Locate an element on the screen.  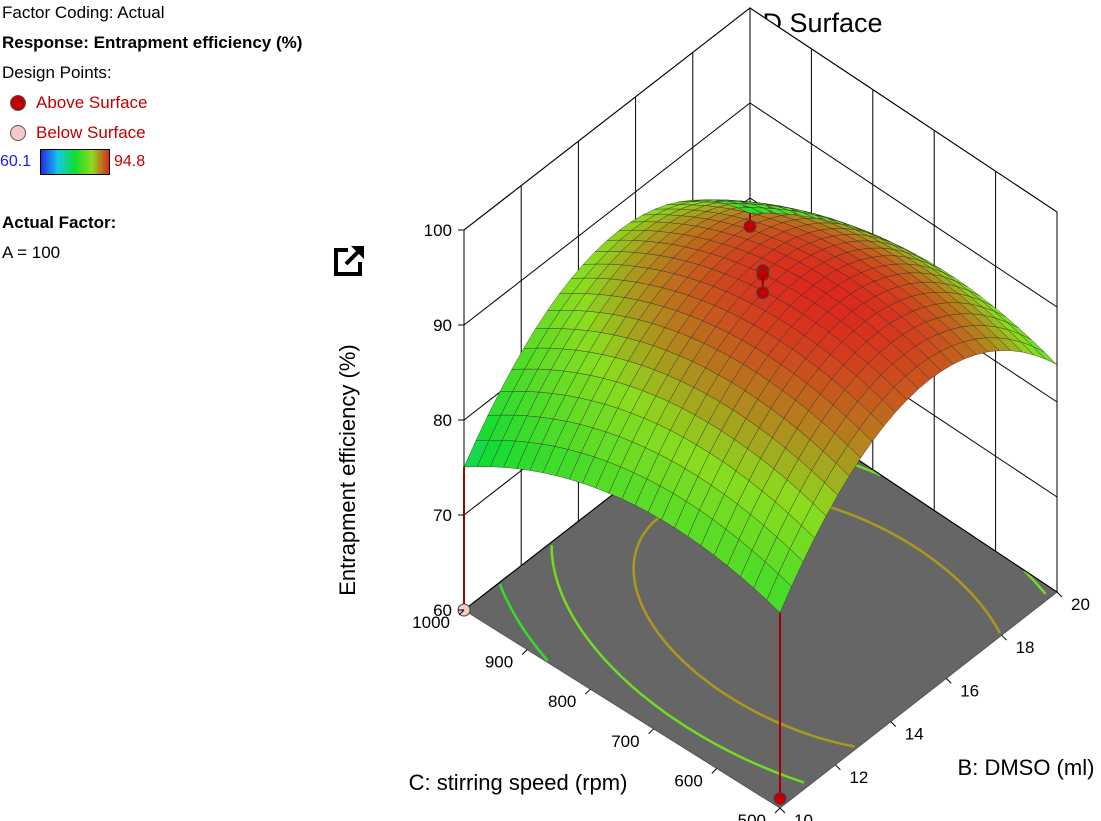
c-axis-label: C: stirring speed (rpm) is located at coordinates (518, 782).